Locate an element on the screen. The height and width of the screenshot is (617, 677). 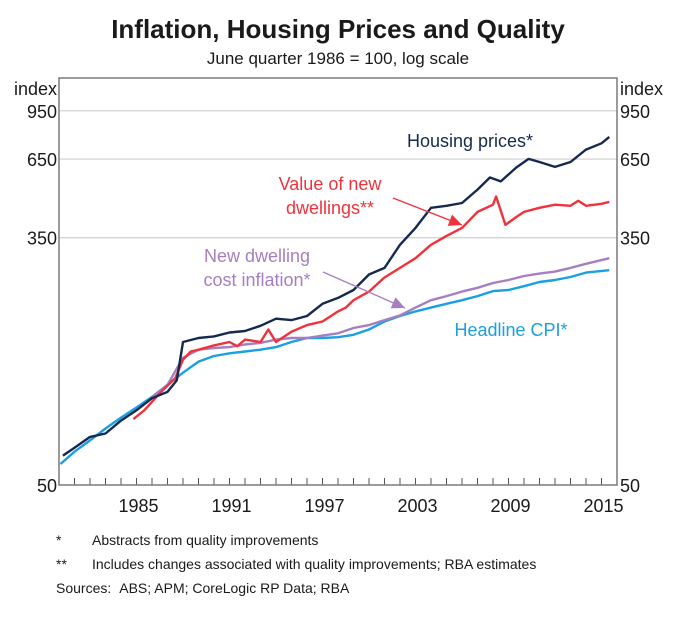
y-tick-label-left: 950 is located at coordinates (42, 112).